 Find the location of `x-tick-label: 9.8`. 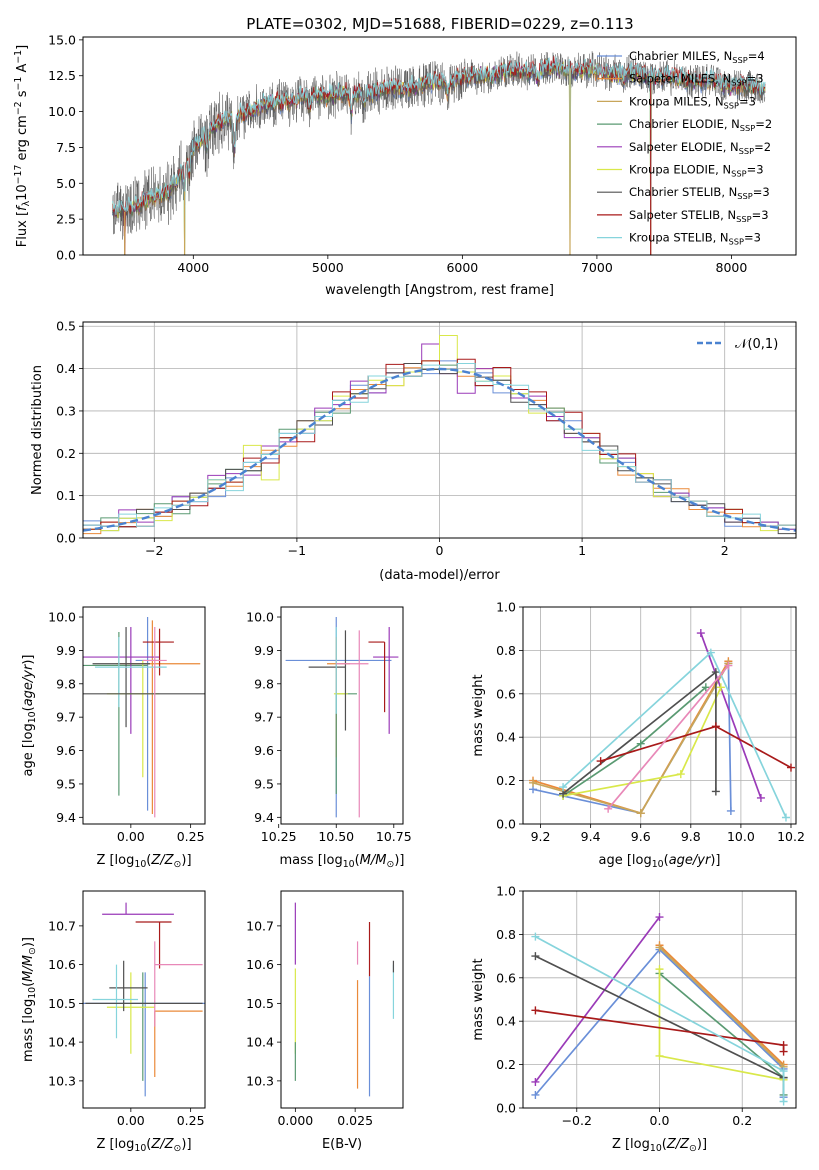

x-tick-label: 9.8 is located at coordinates (691, 836).